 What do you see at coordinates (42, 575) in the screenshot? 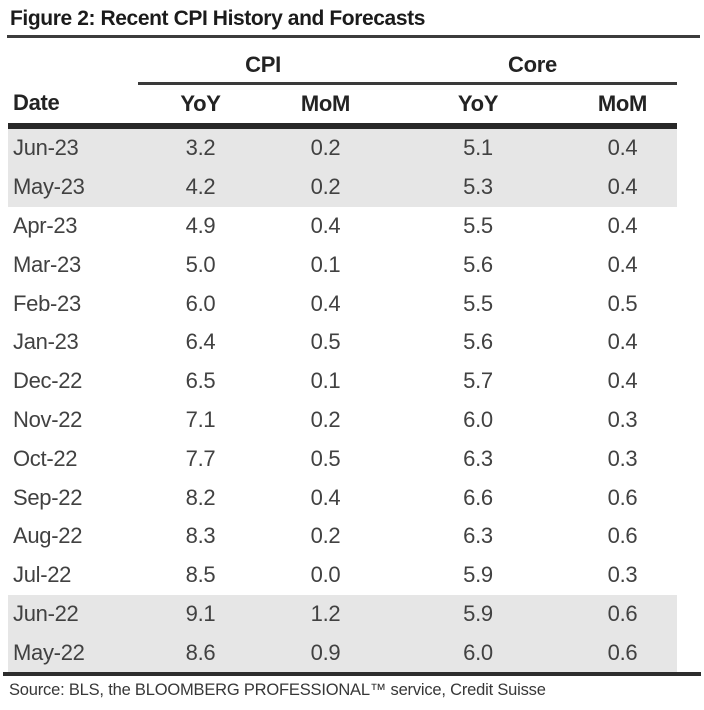
I see `cell-date: Jul-22` at bounding box center [42, 575].